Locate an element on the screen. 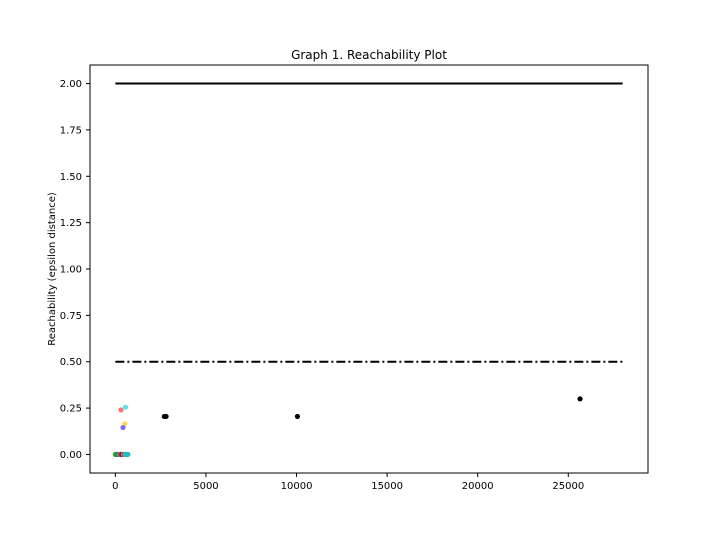 The image size is (720, 540). data-points is located at coordinates (347, 427).